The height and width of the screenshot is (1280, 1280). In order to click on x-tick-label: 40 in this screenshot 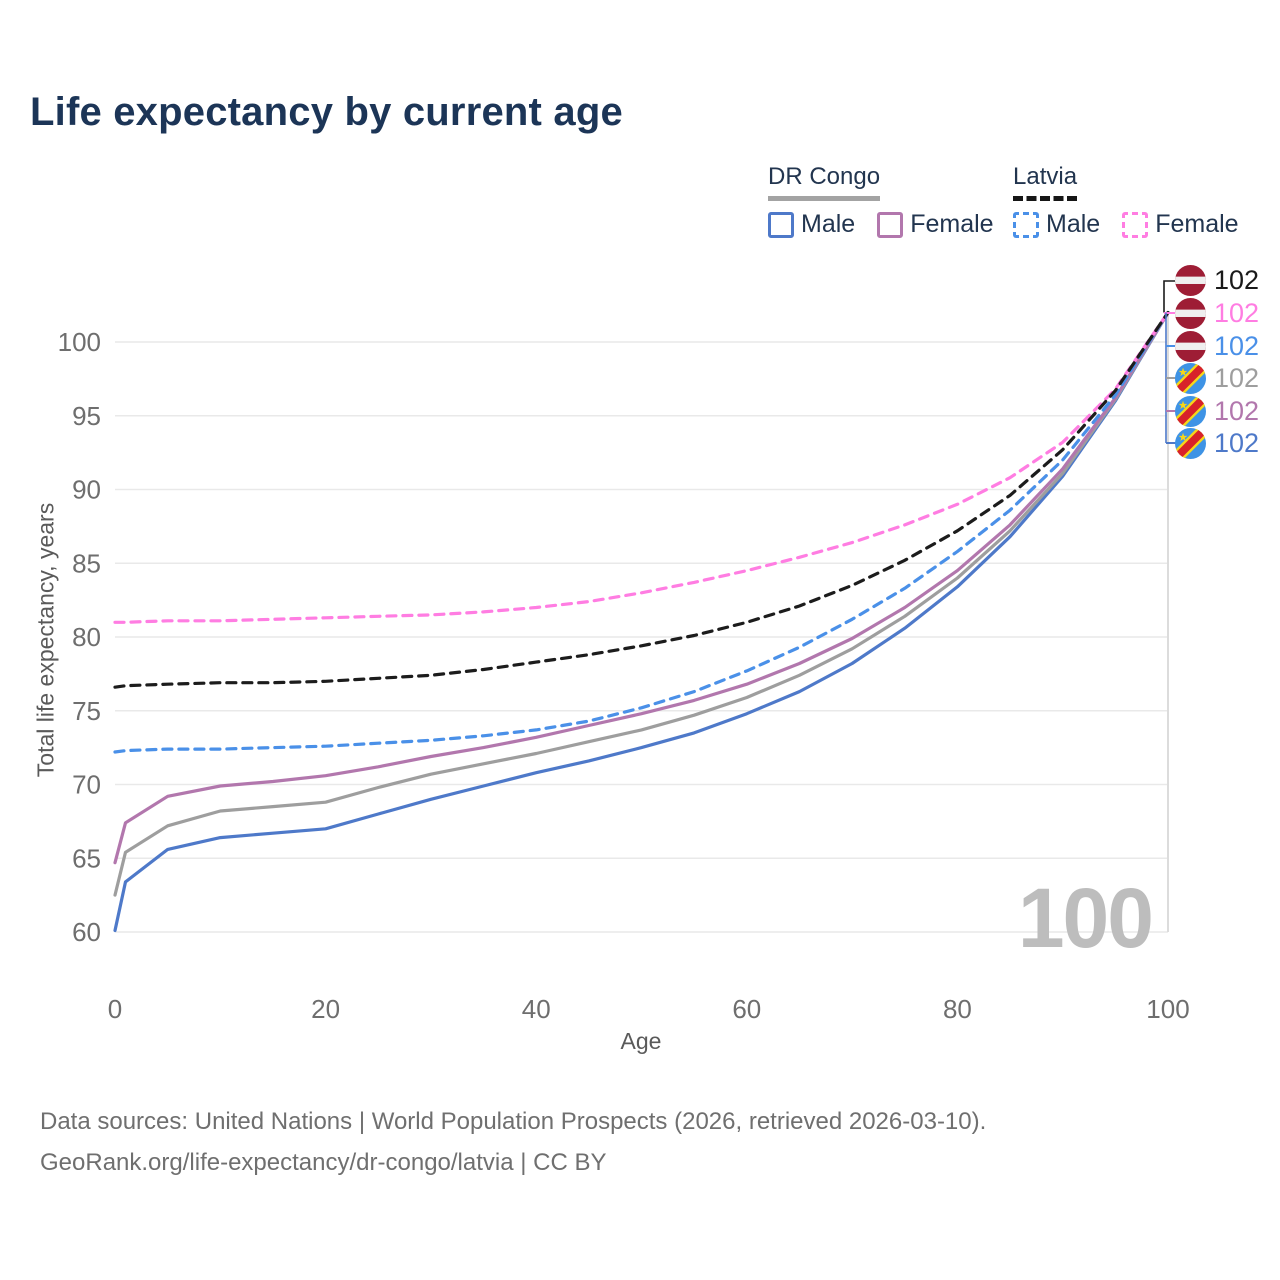, I will do `click(536, 1009)`.